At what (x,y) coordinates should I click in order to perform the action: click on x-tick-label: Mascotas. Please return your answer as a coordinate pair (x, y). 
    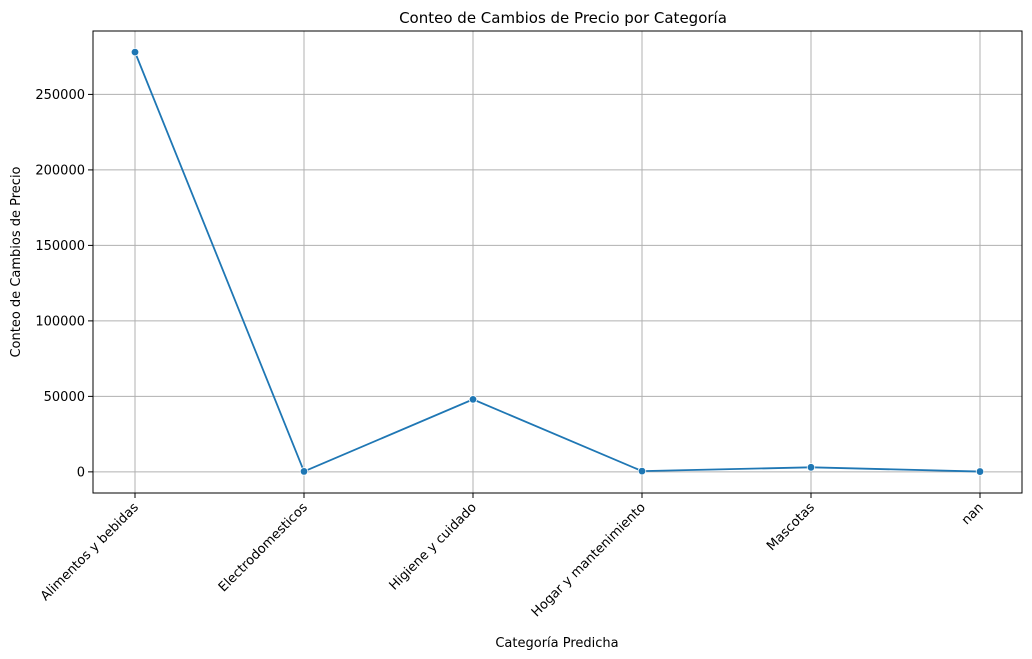
    Looking at the image, I should click on (791, 527).